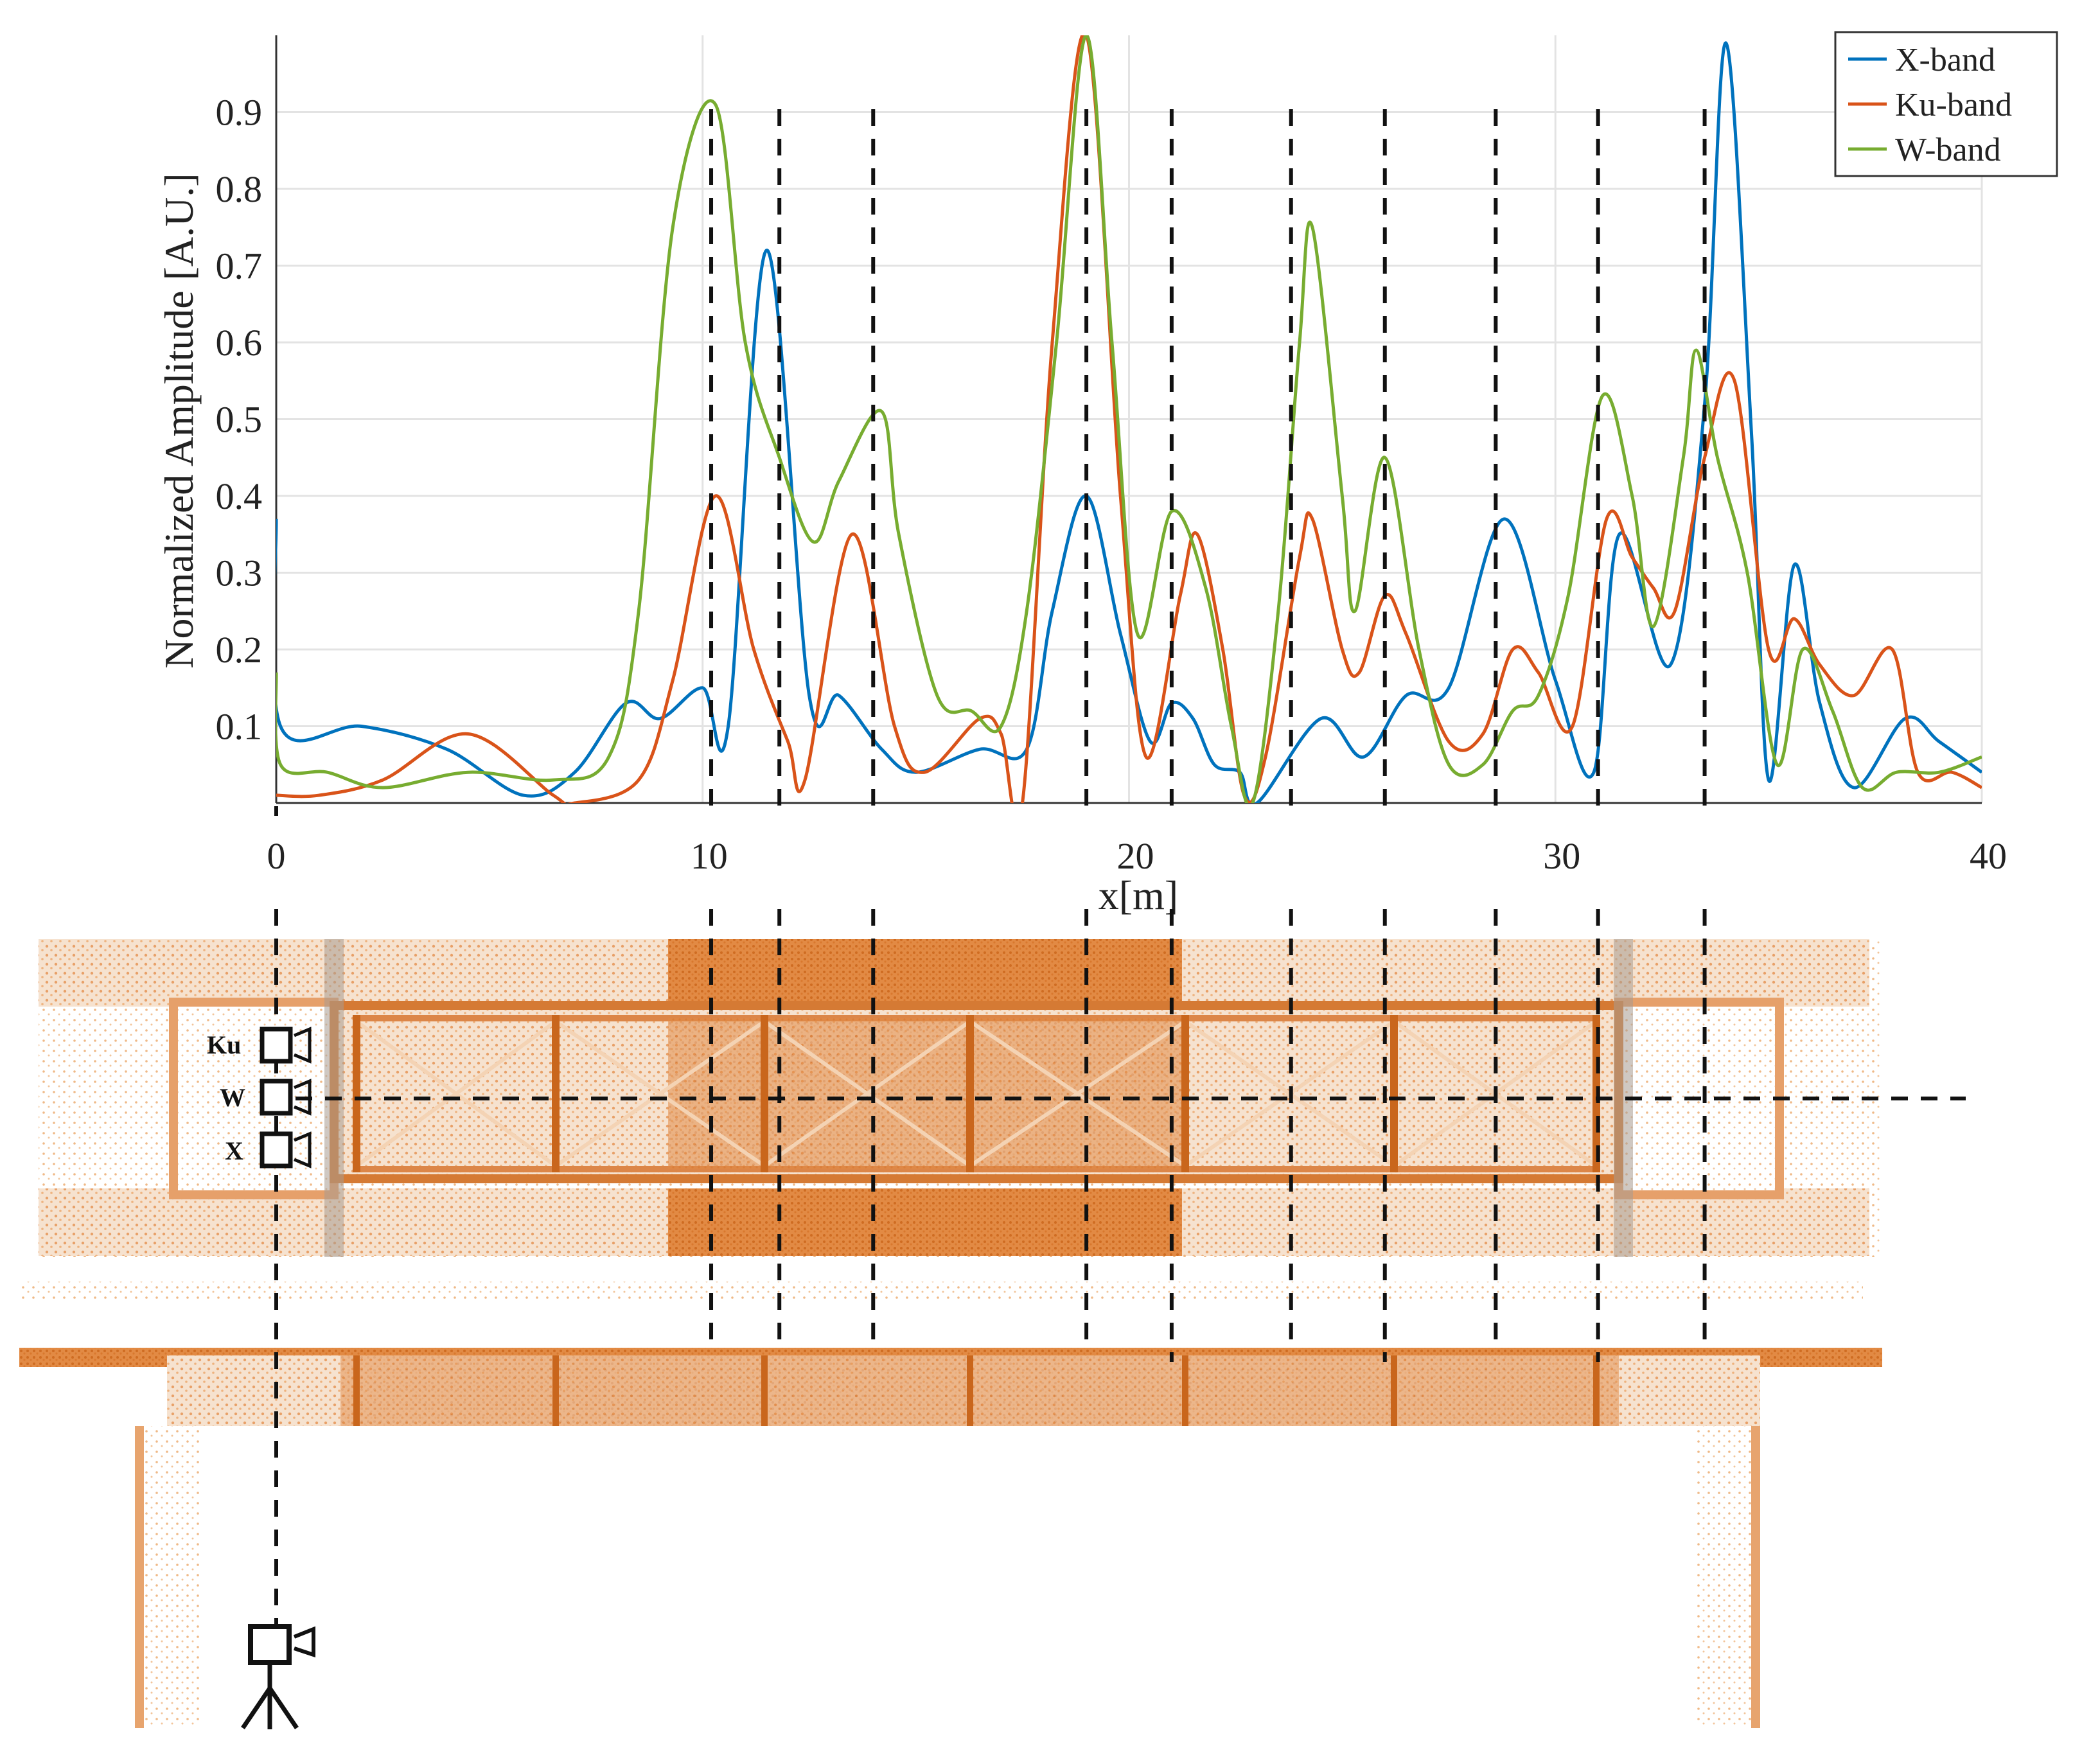 The height and width of the screenshot is (1764, 2091). What do you see at coordinates (1945, 60) in the screenshot?
I see `legend-label-x-band: X-band` at bounding box center [1945, 60].